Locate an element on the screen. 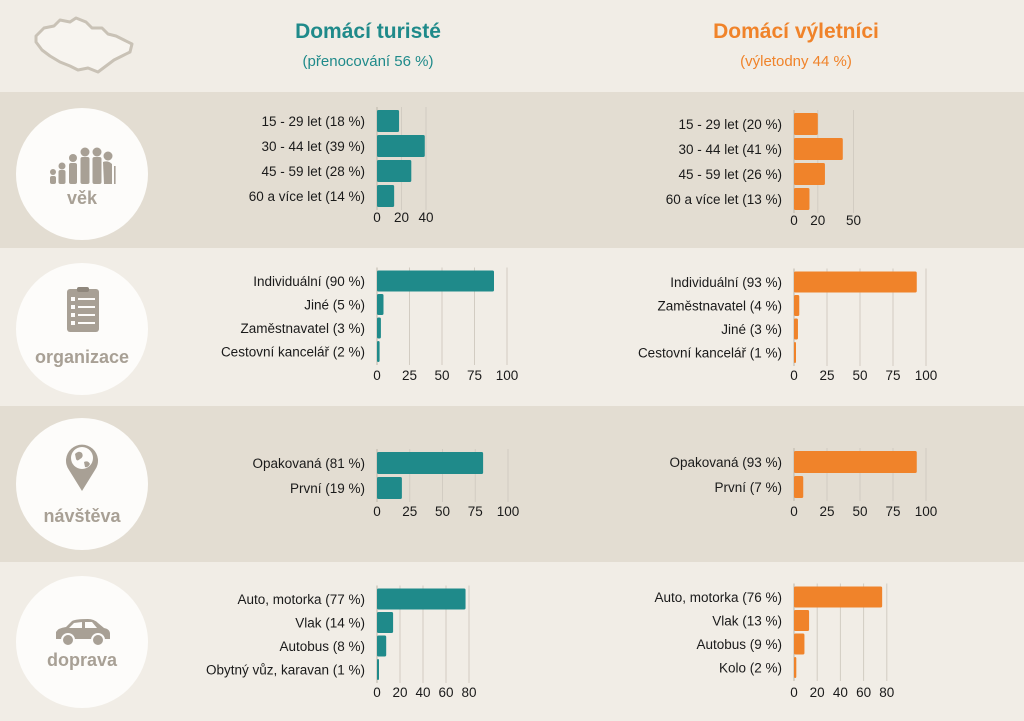 This screenshot has width=1024, height=721. category-label: Auto, motorka (77 %) is located at coordinates (301, 599).